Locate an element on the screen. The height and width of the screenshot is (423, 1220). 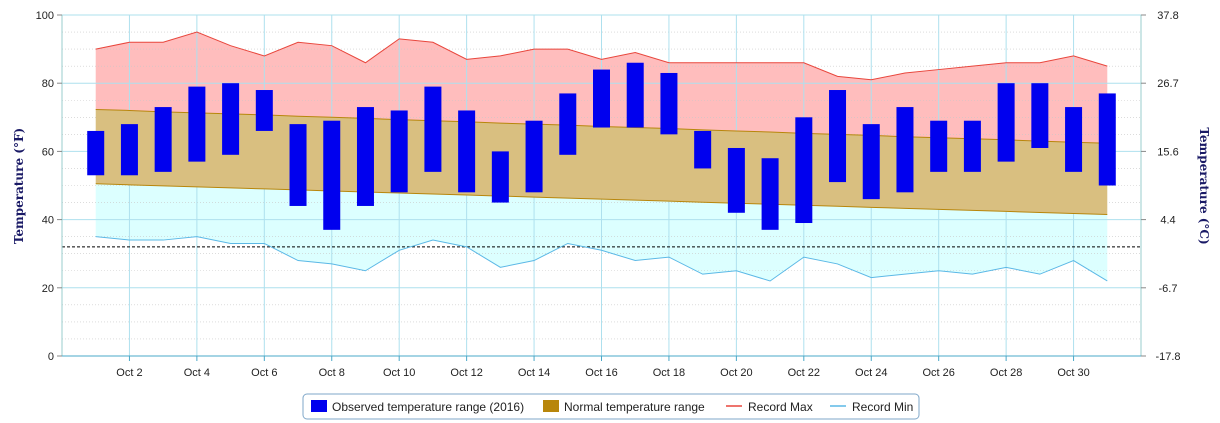
record-min-line is located at coordinates (601, 259).